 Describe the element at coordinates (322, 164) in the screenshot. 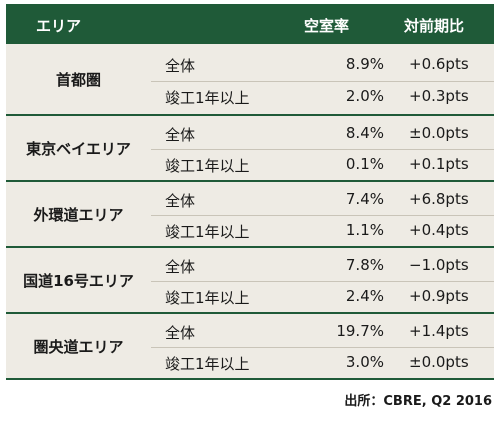

I see `table-row: 竣工1年以上 0.1% +0.1pts` at that location.